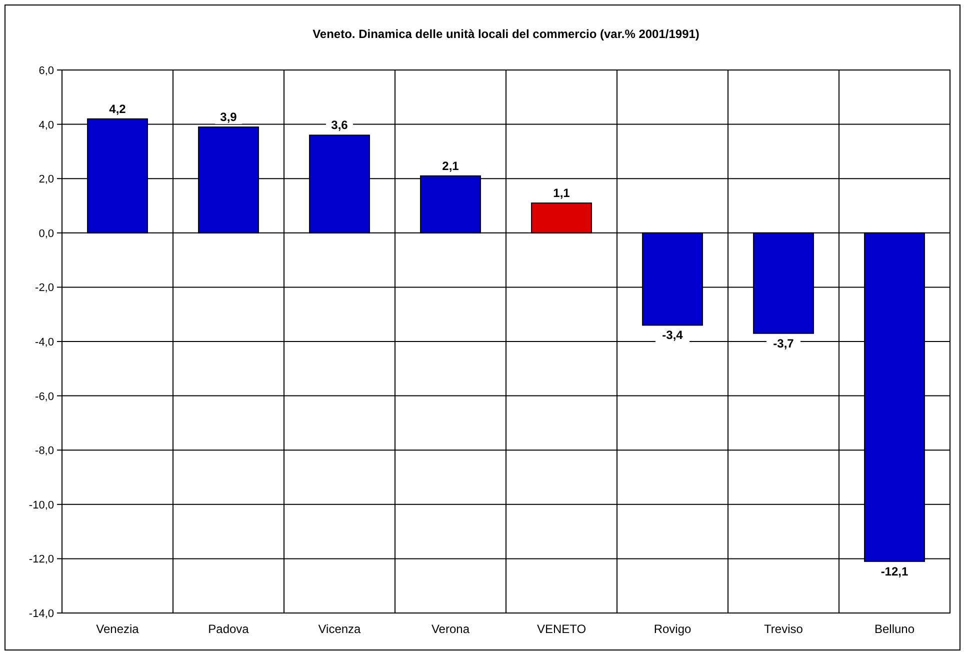 Image resolution: width=965 pixels, height=656 pixels. Describe the element at coordinates (450, 629) in the screenshot. I see `x-tick-label: Verona` at that location.